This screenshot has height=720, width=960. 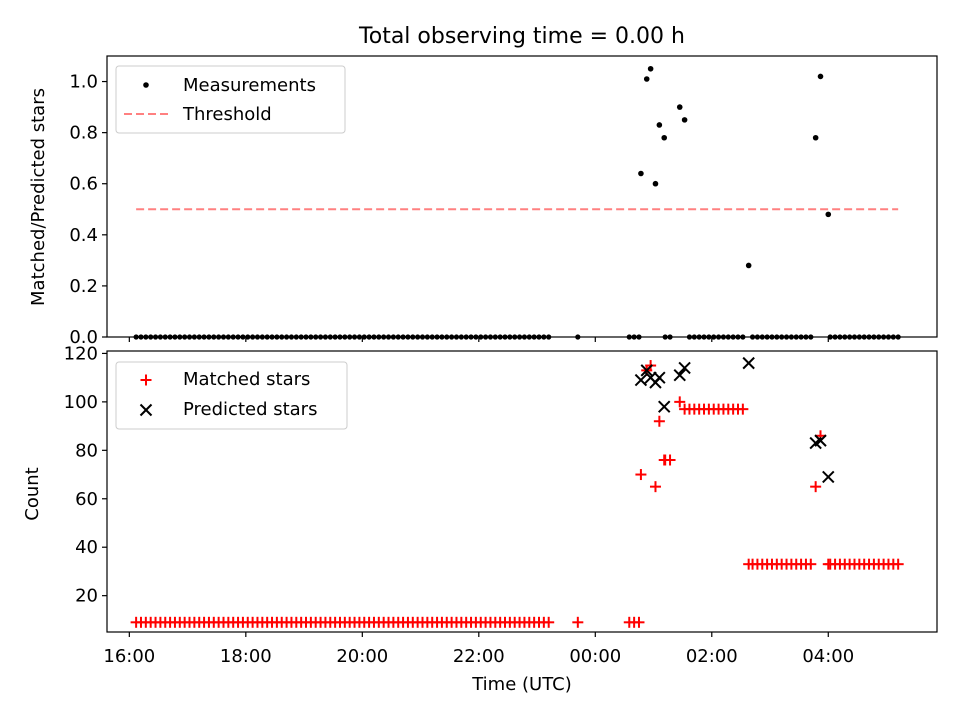 I want to click on x-tick-label: 00:00, so click(x=595, y=656).